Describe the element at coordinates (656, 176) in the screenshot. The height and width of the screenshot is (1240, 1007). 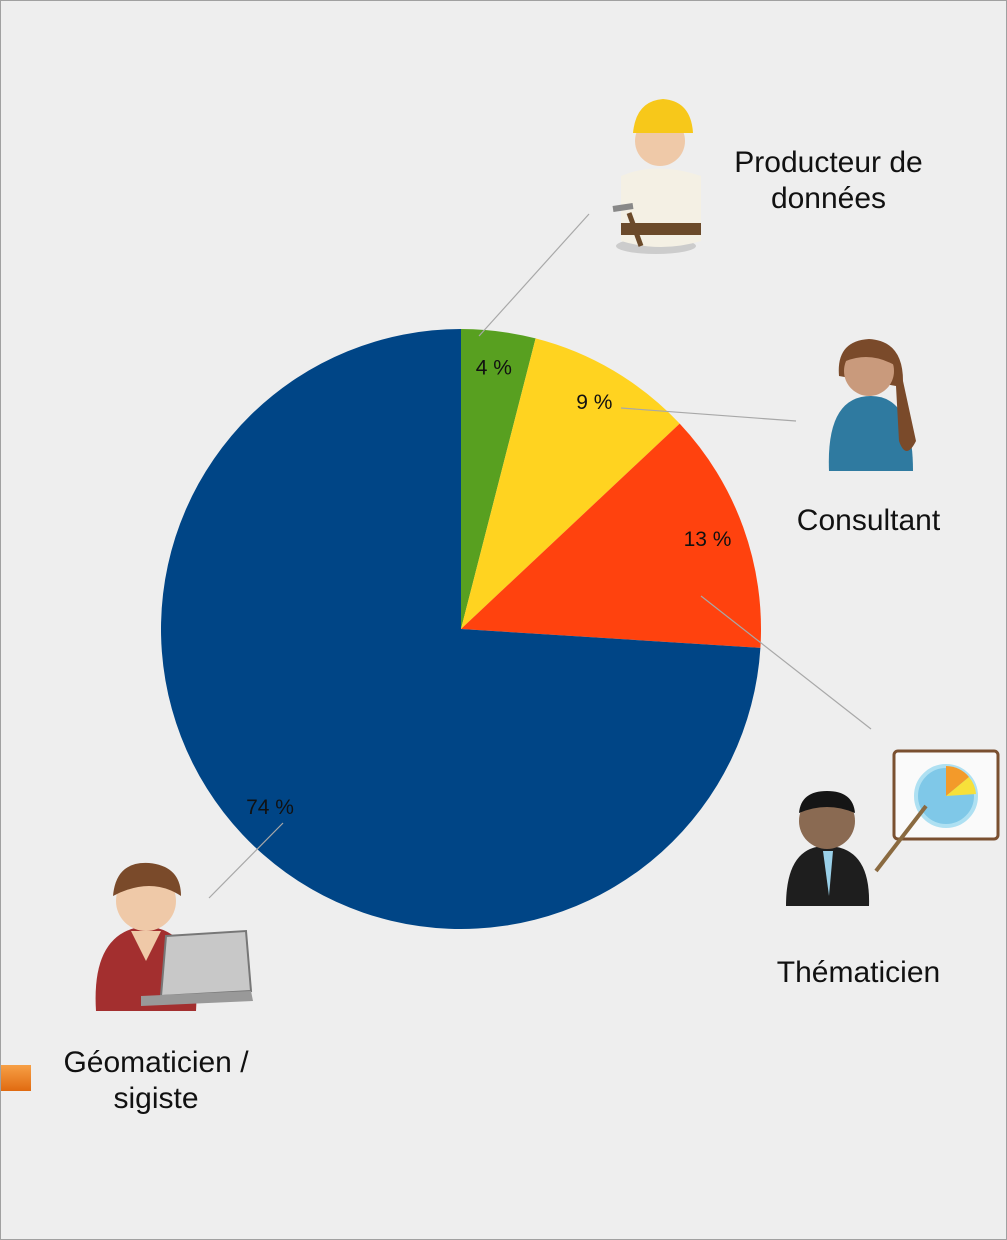
I see `producer-icon` at that location.